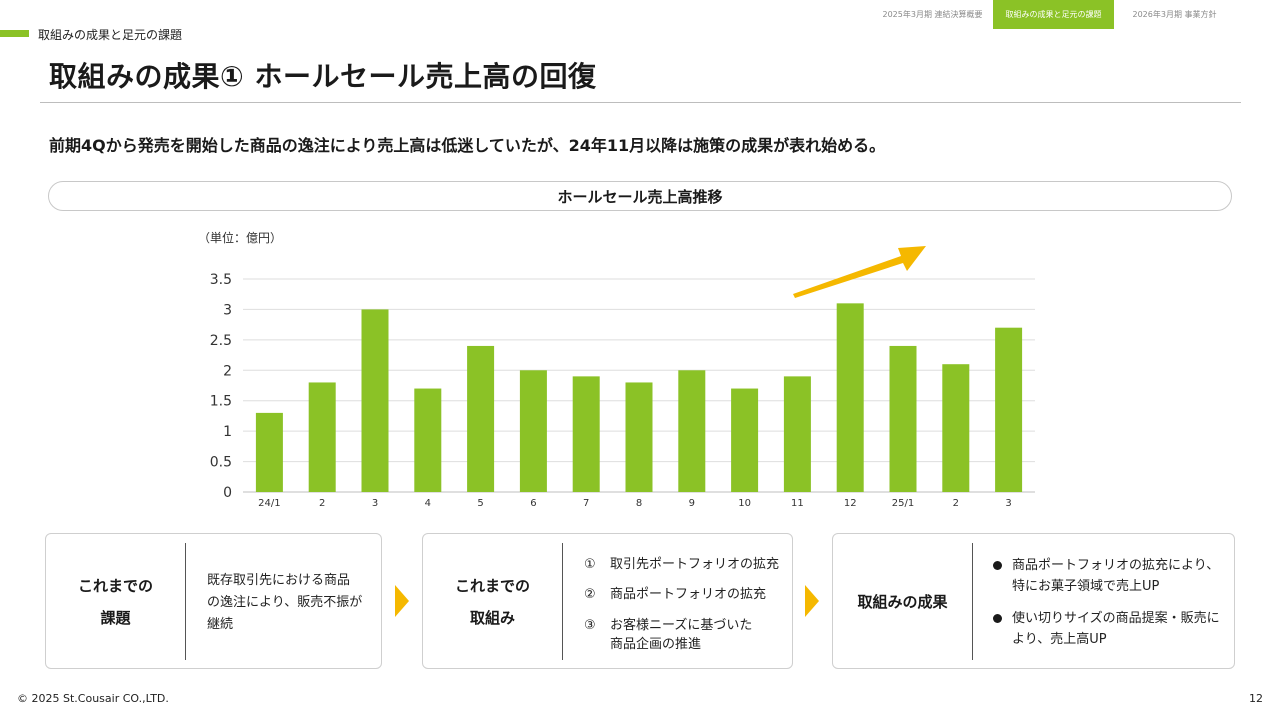 Image resolution: width=1280 pixels, height=720 pixels. What do you see at coordinates (480, 503) in the screenshot?
I see `x-tick-label: 5` at bounding box center [480, 503].